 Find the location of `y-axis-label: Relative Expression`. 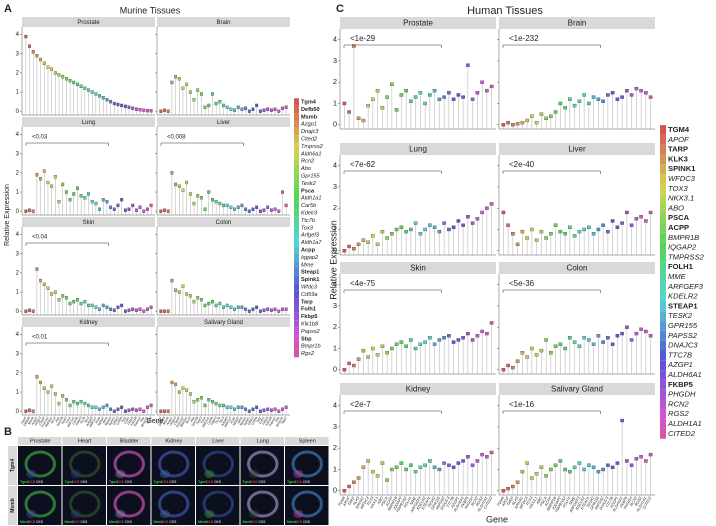

y-axis-label: Relative Expression is located at coordinates (333, 260).